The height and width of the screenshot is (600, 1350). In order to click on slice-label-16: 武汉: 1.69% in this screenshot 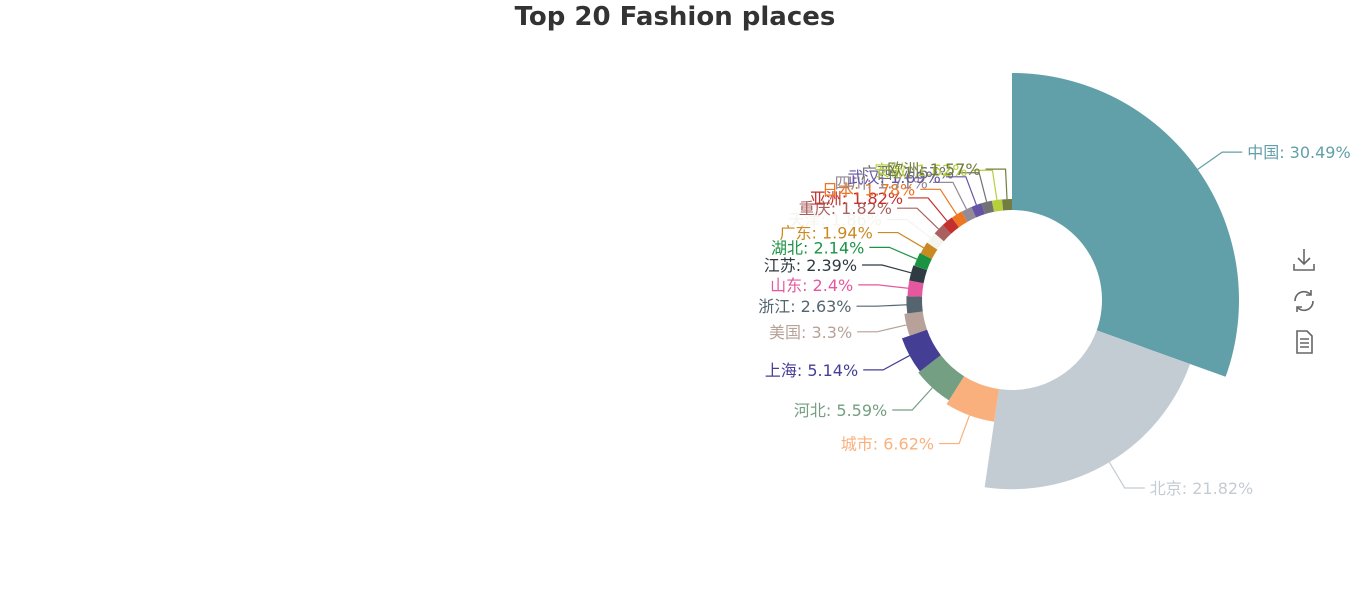, I will do `click(894, 177)`.